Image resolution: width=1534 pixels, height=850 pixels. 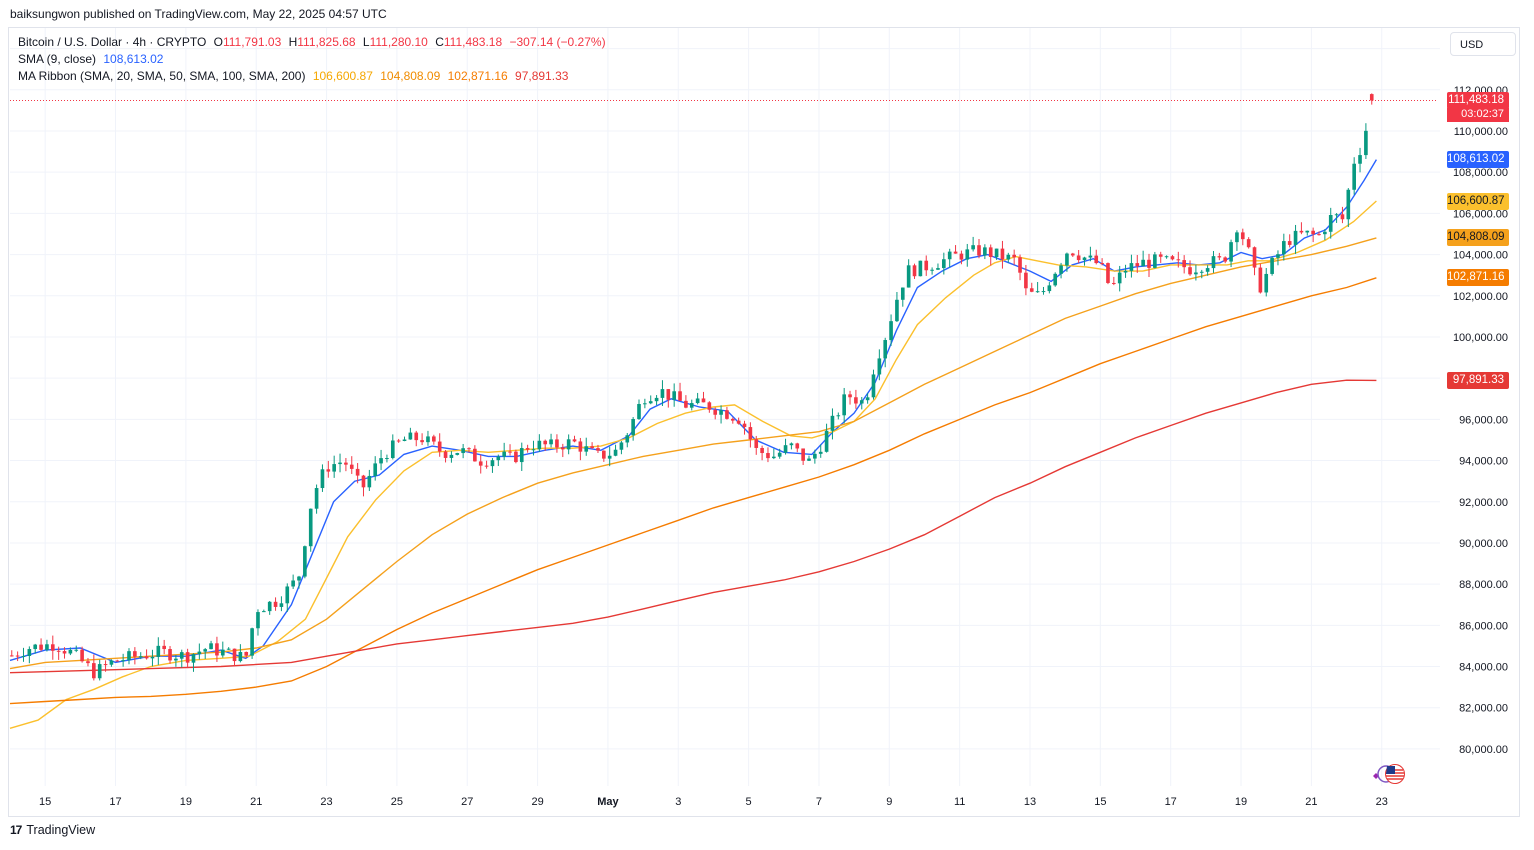 What do you see at coordinates (57, 59) in the screenshot?
I see `legend-sma-label: SMA (9, close)` at bounding box center [57, 59].